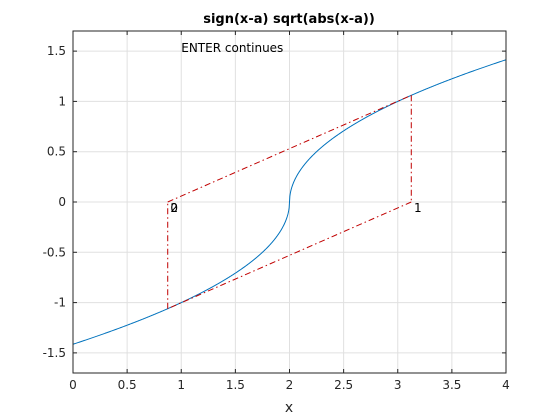 This screenshot has width=560, height=420. Describe the element at coordinates (418, 208) in the screenshot. I see `annotation-text: 1` at that location.